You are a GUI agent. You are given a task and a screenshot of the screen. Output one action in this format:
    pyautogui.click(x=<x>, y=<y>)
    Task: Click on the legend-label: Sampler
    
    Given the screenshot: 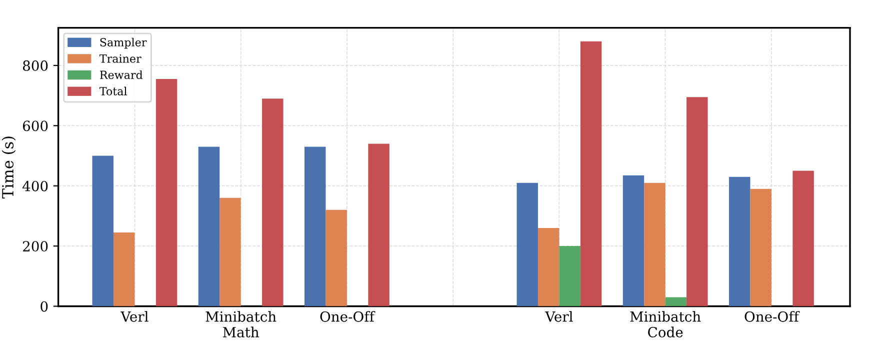 What is the action you would take?
    pyautogui.click(x=123, y=43)
    